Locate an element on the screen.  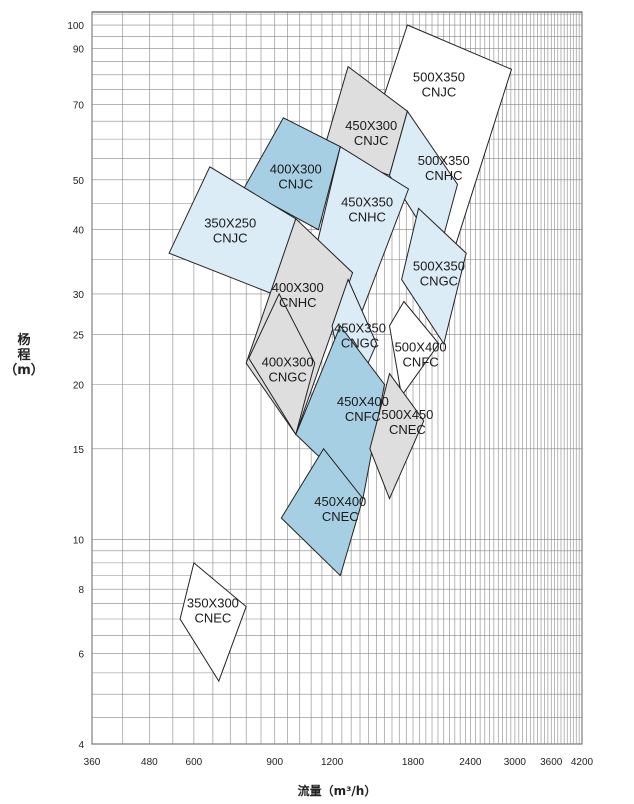
zone-500x350-cngc is located at coordinates (434, 276).